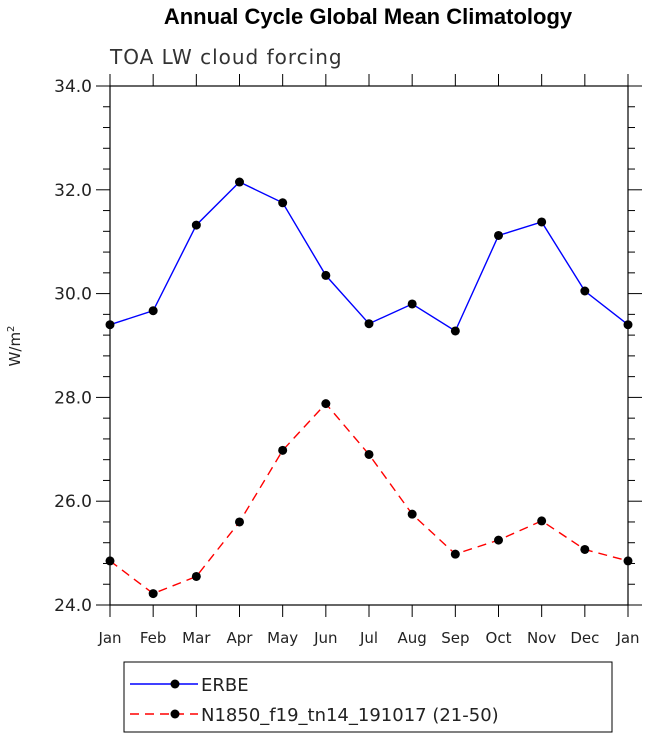 This screenshot has height=739, width=648. Describe the element at coordinates (73, 606) in the screenshot. I see `y-tick-label: 24.0` at that location.